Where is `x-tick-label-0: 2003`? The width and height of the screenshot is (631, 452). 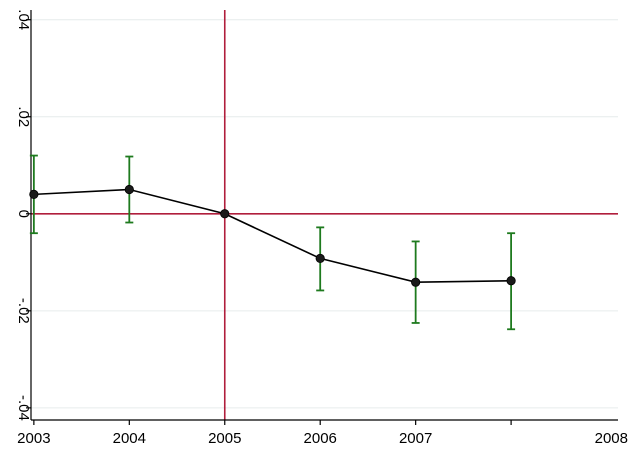 x-tick-label-0: 2003 is located at coordinates (33, 438).